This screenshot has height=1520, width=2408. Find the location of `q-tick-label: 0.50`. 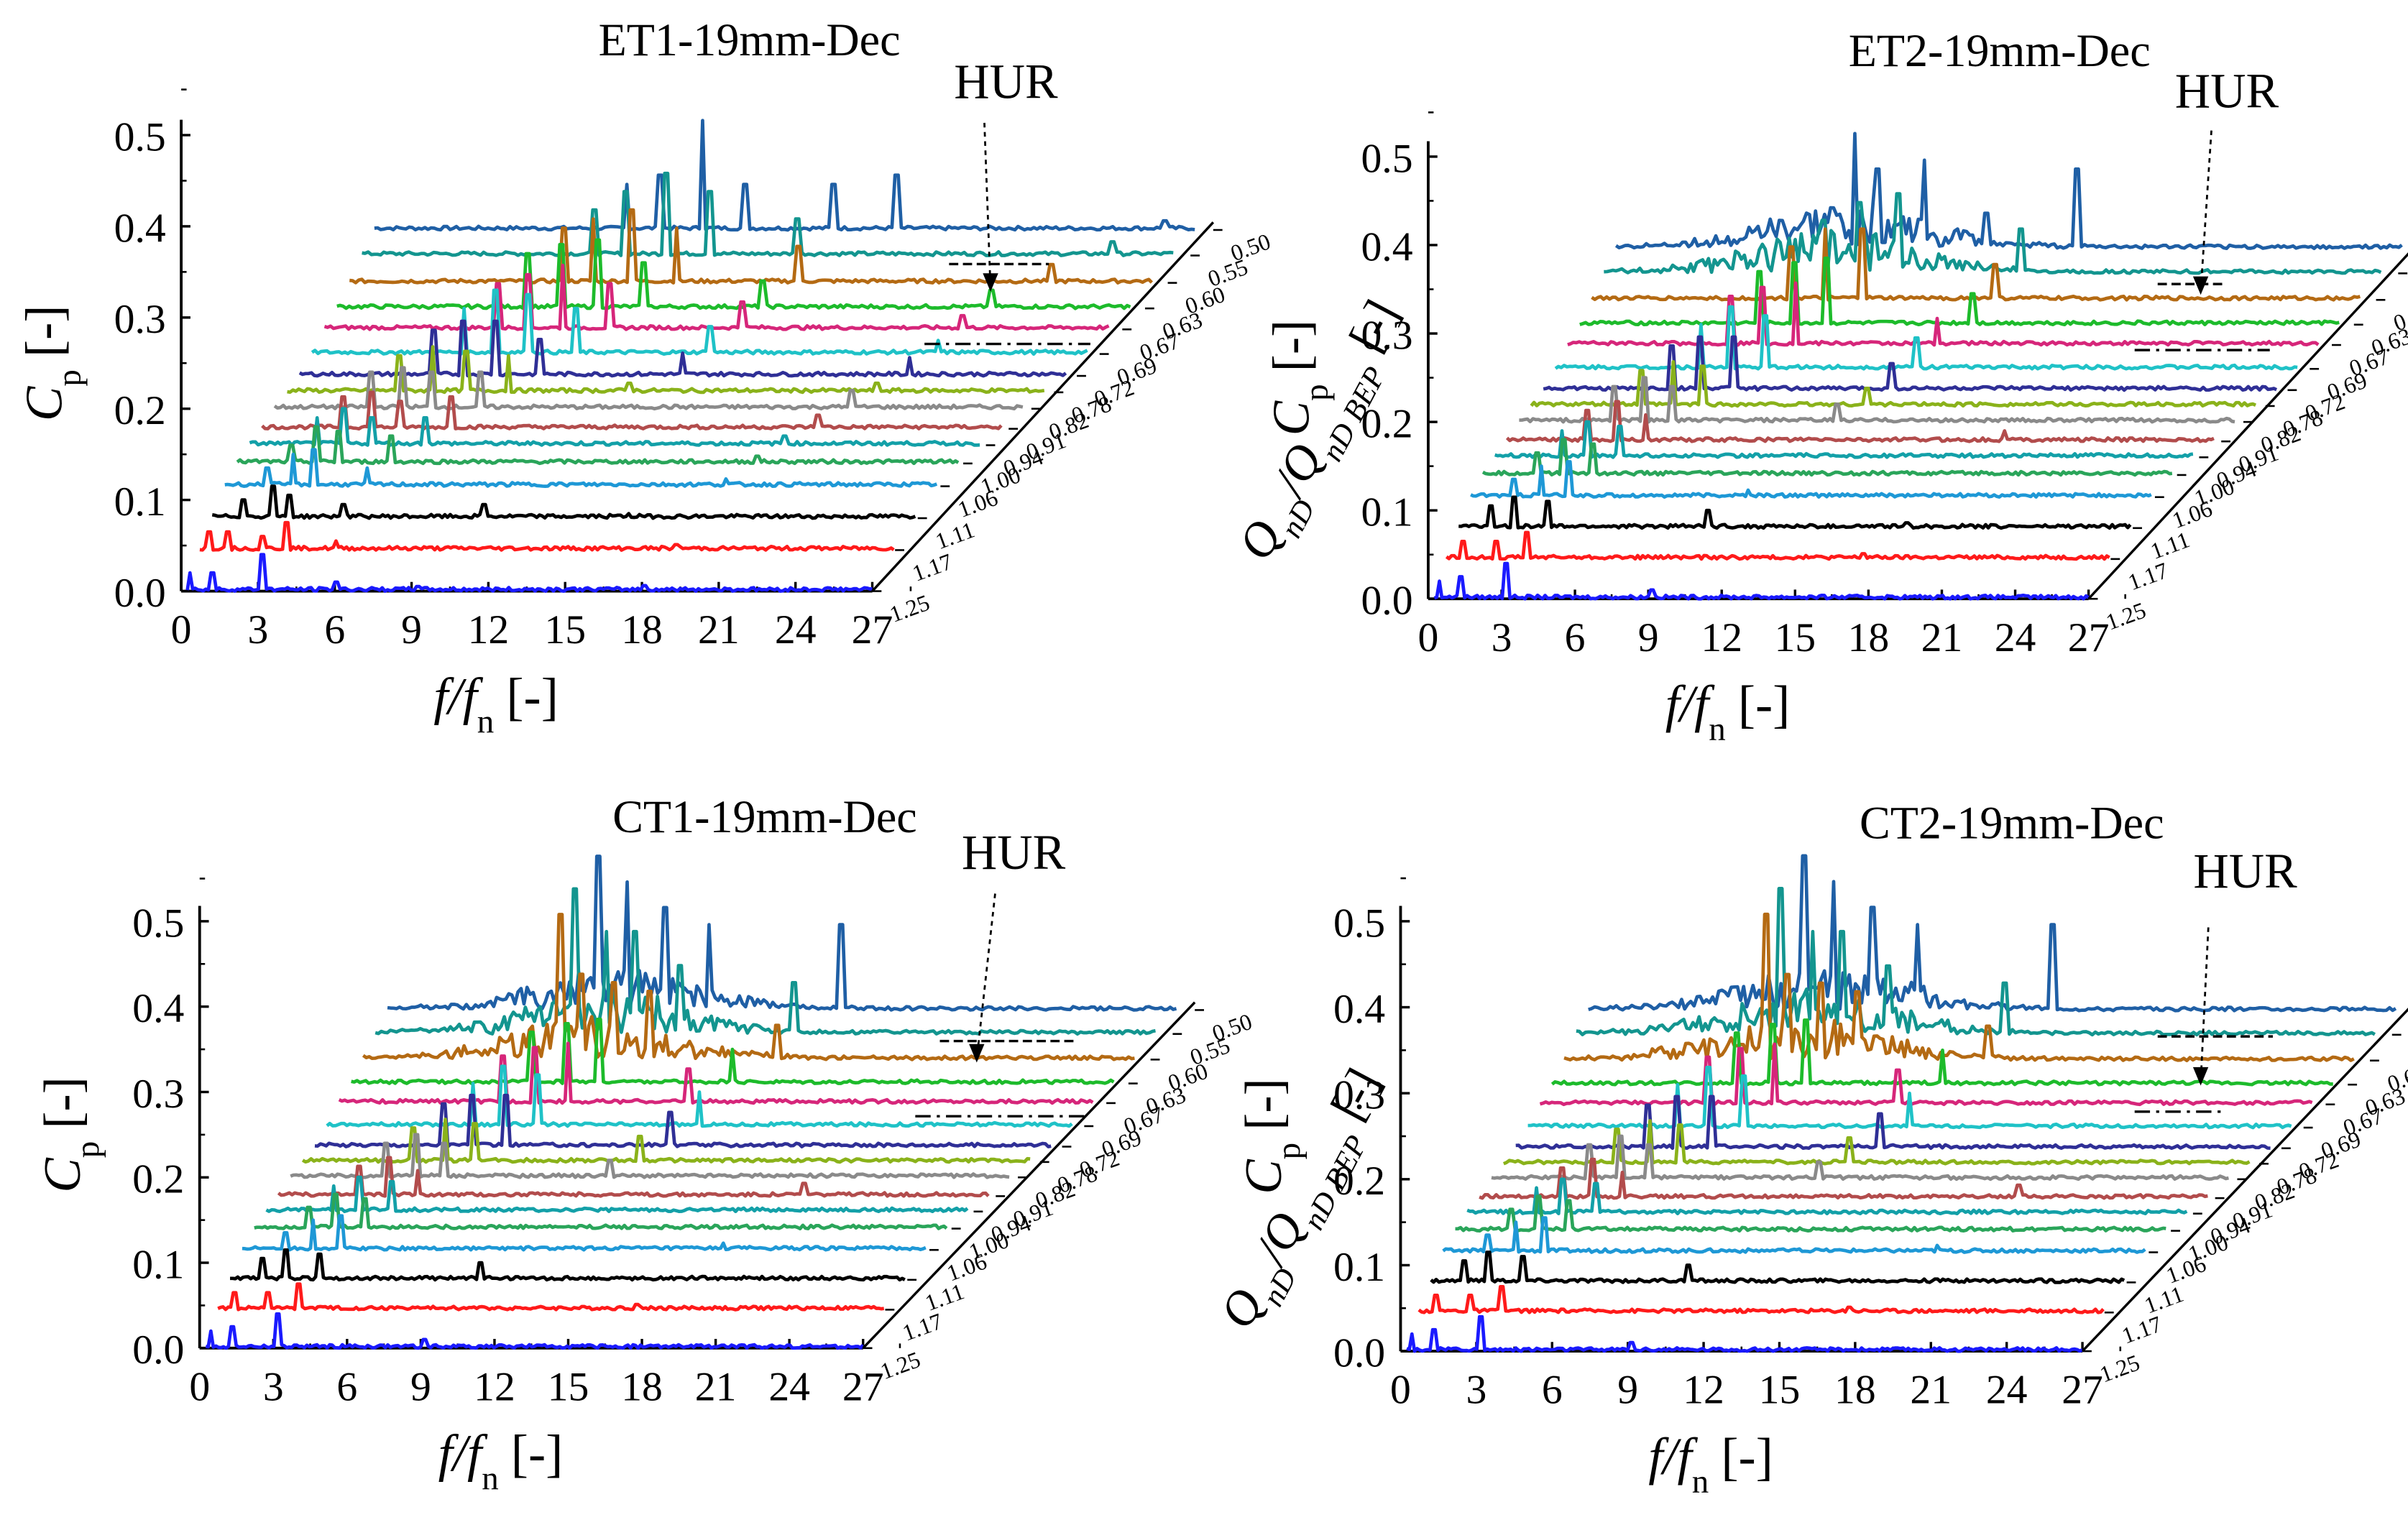

q-tick-label: 0.50 is located at coordinates (1232, 1027).